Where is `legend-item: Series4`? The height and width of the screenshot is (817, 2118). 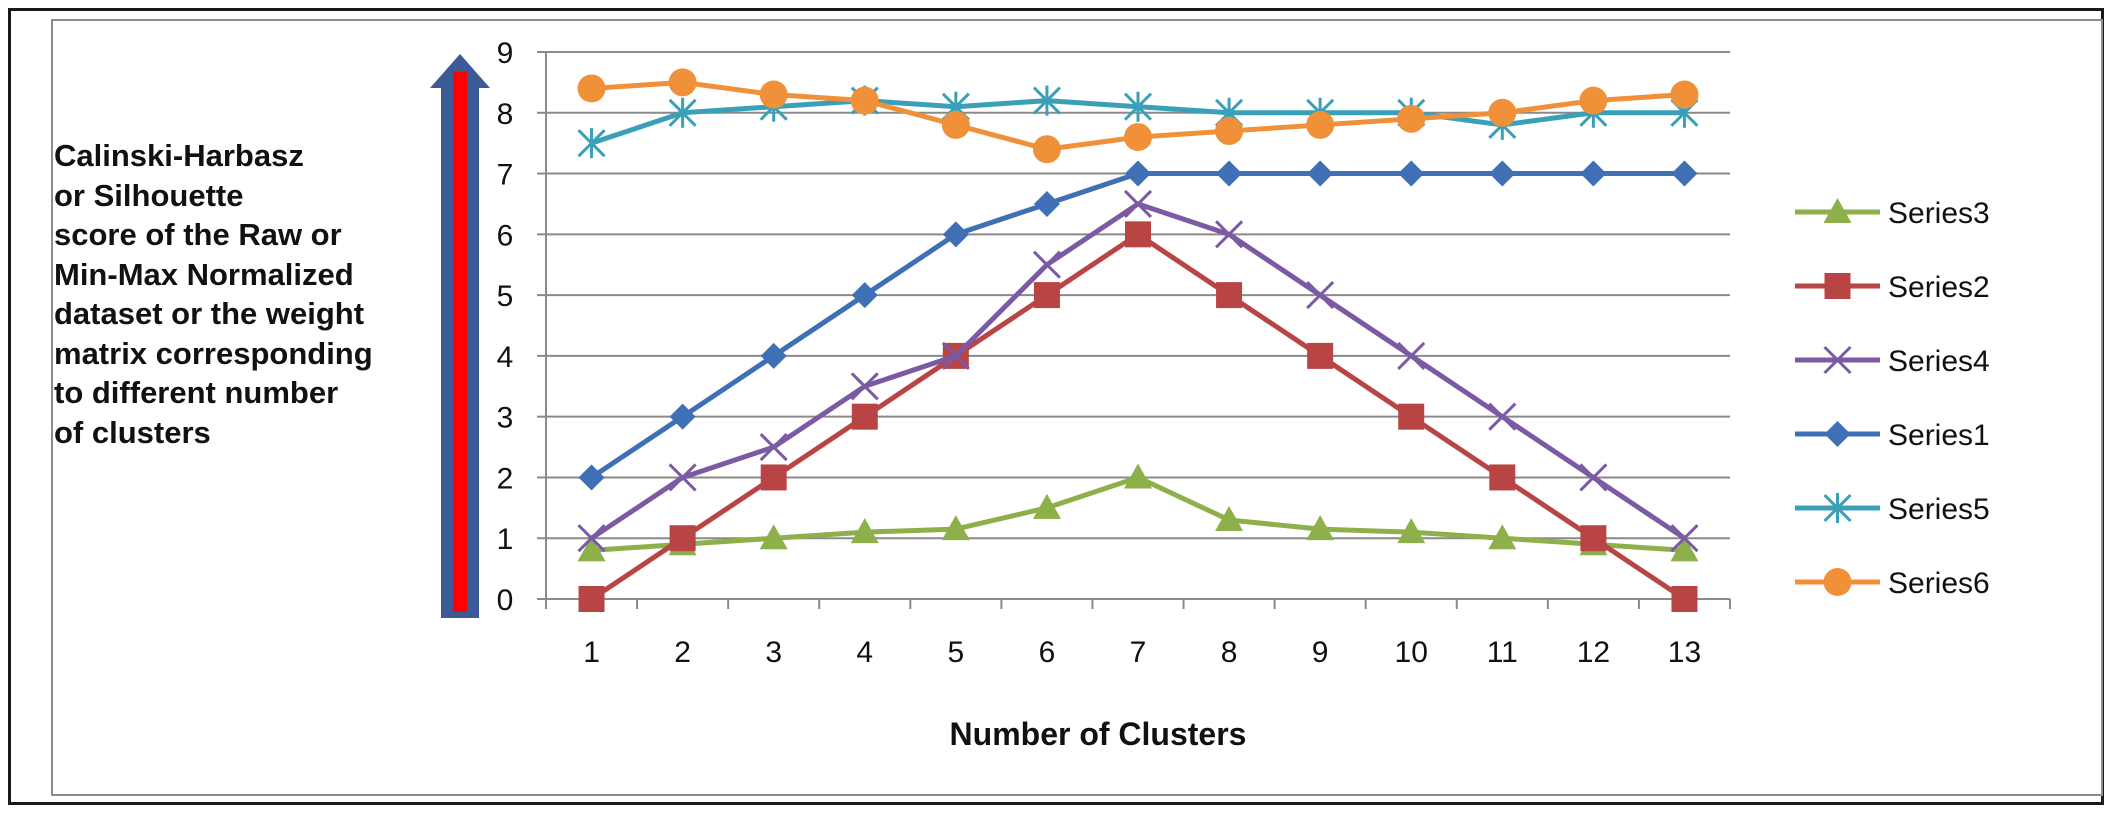
legend-item: Series4 is located at coordinates (1892, 361).